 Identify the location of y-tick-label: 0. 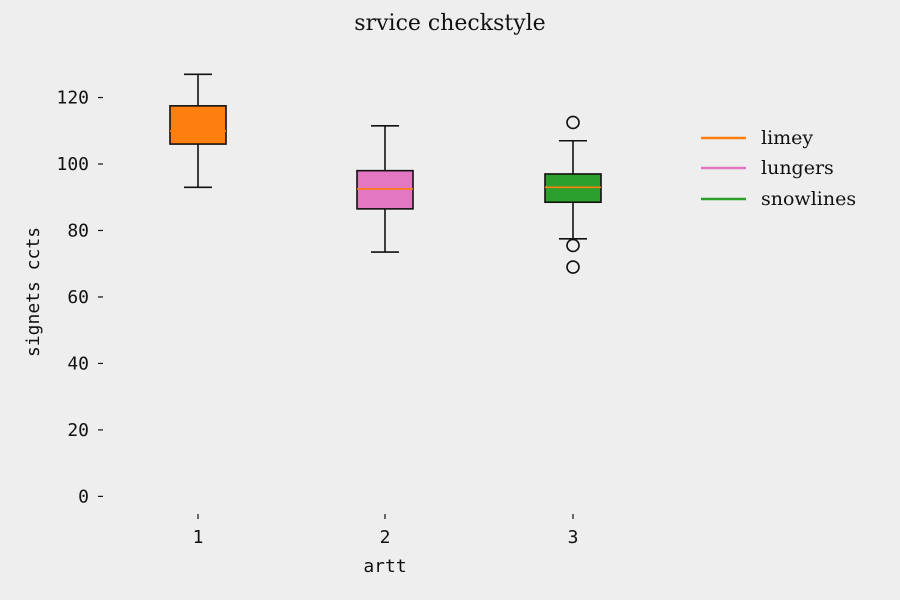
(83, 496).